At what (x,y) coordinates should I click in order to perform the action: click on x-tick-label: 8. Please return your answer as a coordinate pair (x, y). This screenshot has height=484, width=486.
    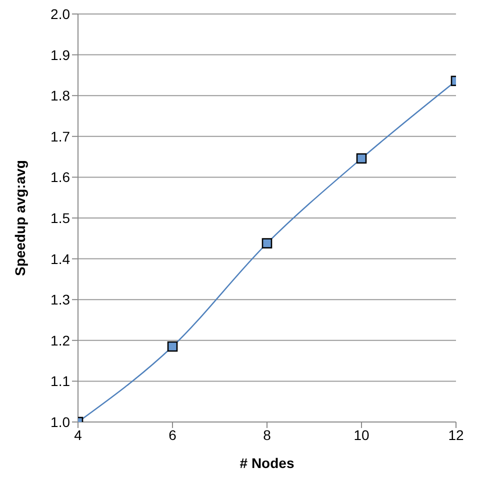
    Looking at the image, I should click on (267, 434).